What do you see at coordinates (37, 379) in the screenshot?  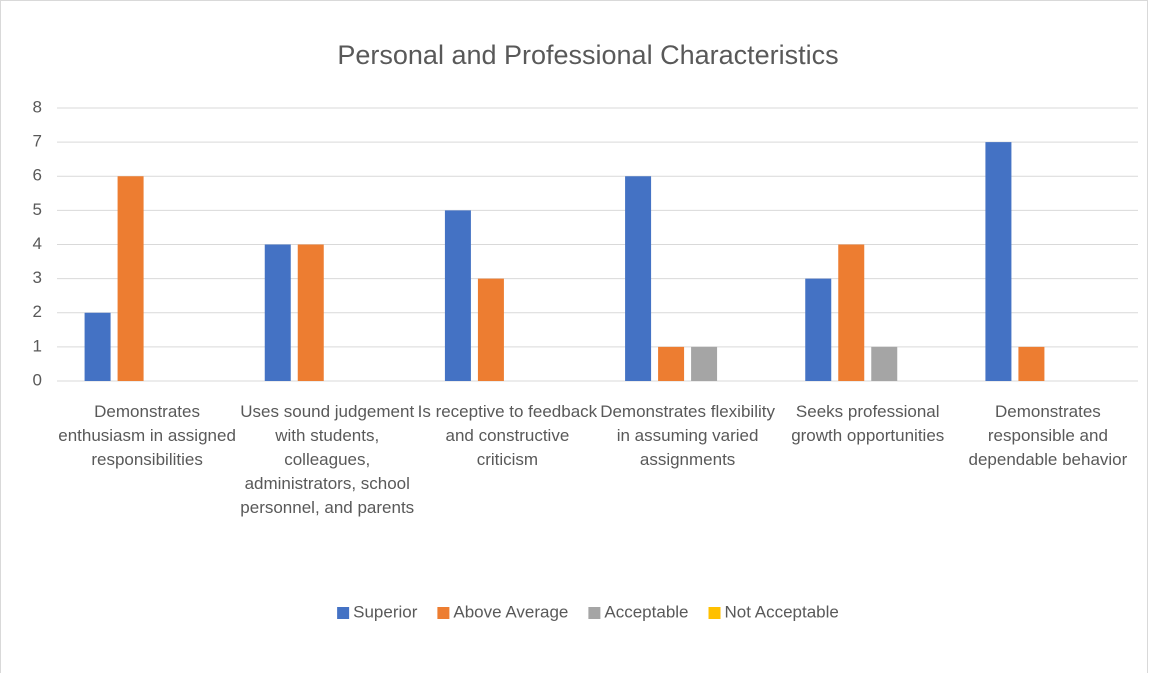 I see `y-tick-label: 0` at bounding box center [37, 379].